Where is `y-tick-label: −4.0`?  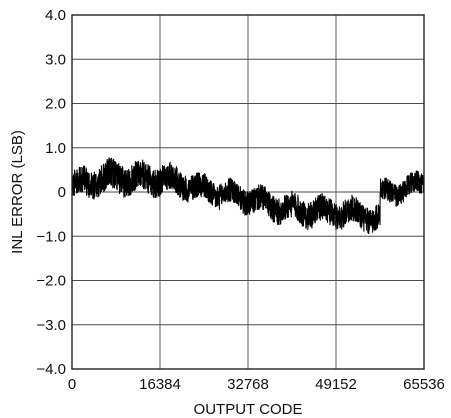 y-tick-label: −4.0 is located at coordinates (51, 369).